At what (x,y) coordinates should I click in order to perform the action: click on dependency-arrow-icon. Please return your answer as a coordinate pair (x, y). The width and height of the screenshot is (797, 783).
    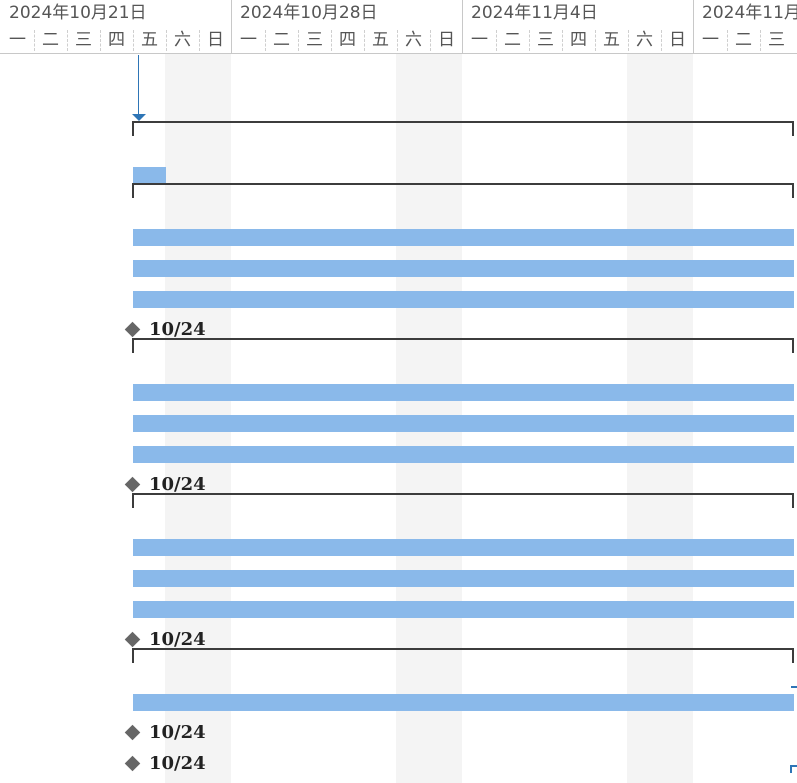
    Looking at the image, I should click on (139, 117).